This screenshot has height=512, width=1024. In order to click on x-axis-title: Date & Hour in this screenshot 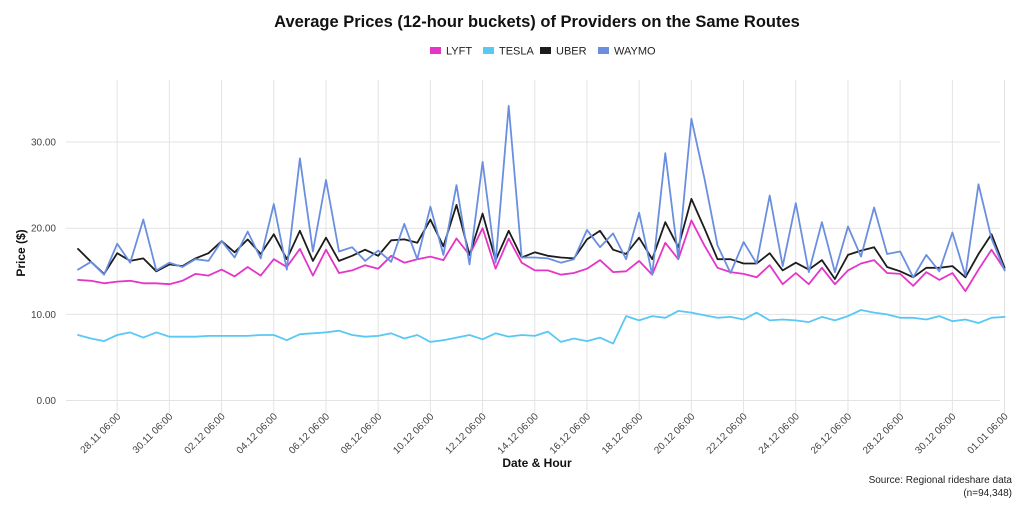, I will do `click(537, 463)`.